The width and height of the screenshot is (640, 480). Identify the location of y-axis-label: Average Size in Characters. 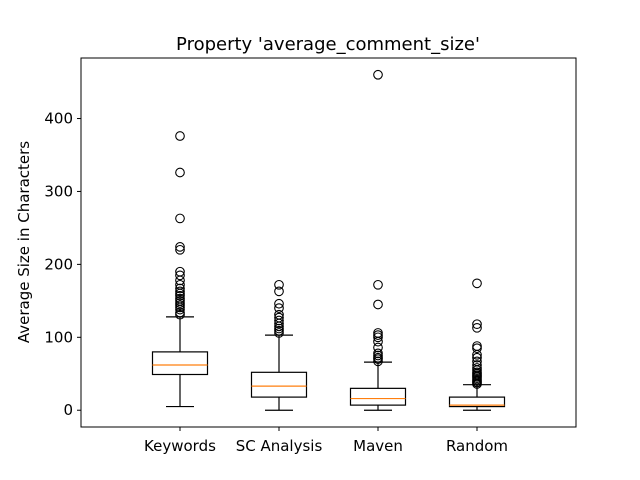
(24, 242).